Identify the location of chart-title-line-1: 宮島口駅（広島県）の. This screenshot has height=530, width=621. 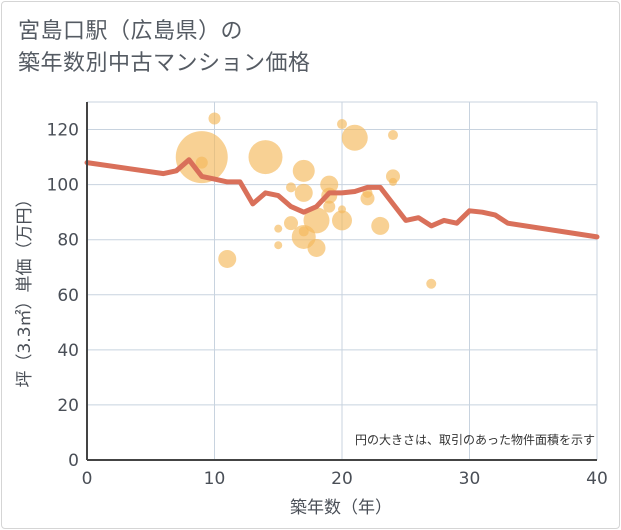
(131, 31).